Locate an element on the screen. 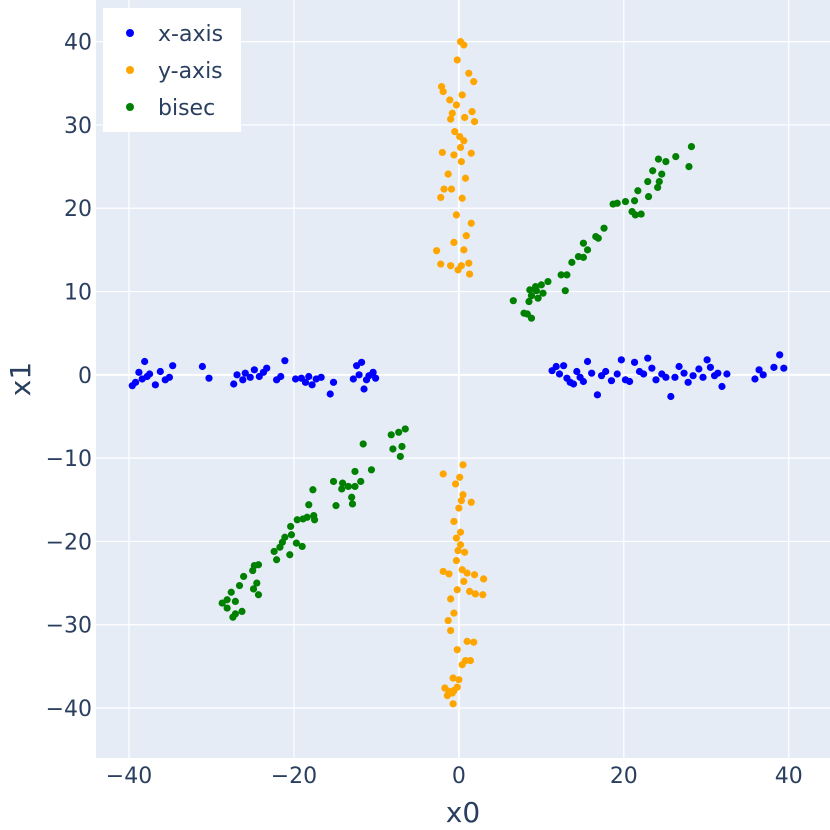 The image size is (830, 830). x-tick-label: 20 is located at coordinates (624, 776).